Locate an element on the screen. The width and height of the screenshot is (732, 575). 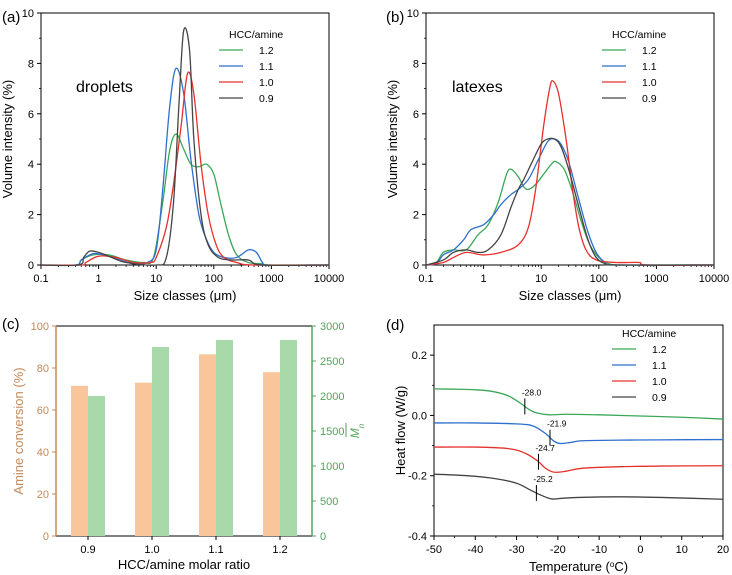
y-tick-label: 6 is located at coordinates (416, 115).